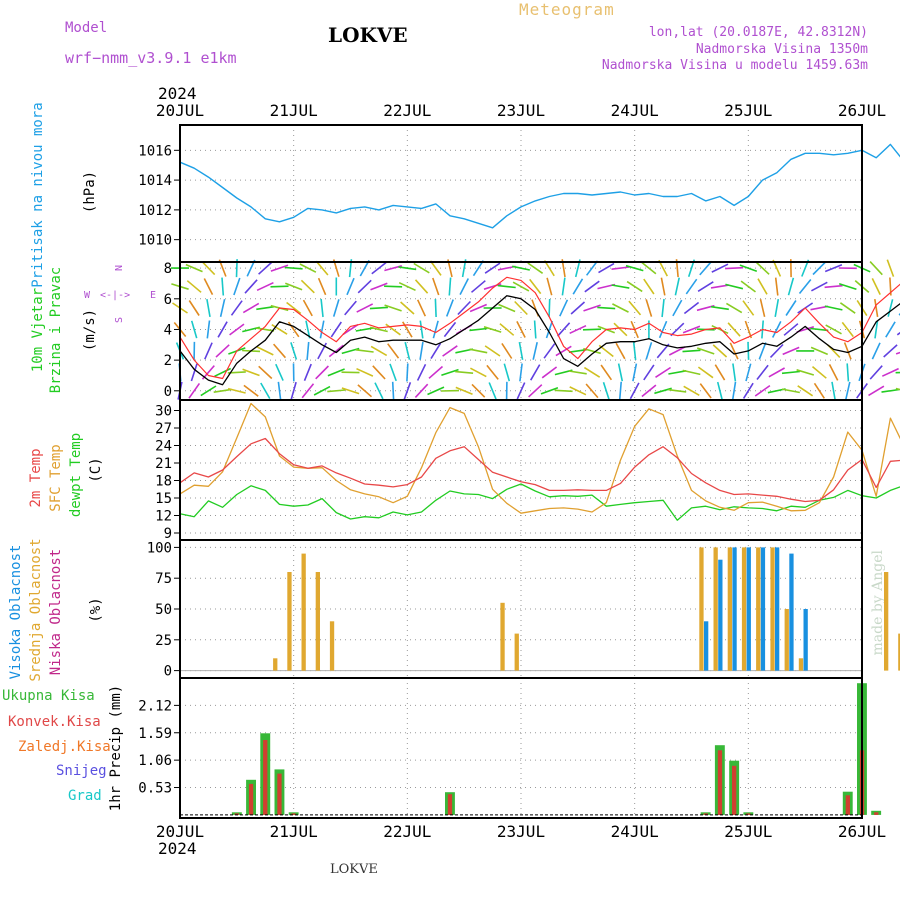 Image resolution: width=900 pixels, height=900 pixels. I want to click on compass-south: S, so click(119, 320).